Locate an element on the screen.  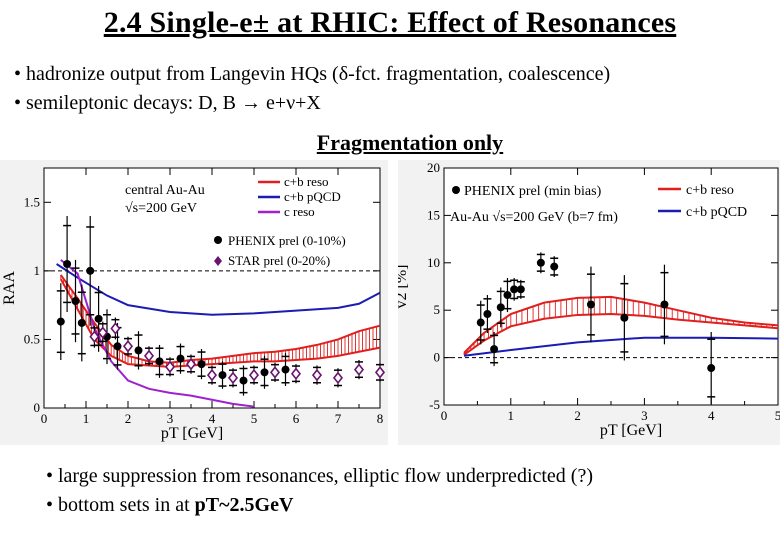
x-tick-label: 6 is located at coordinates (296, 418).